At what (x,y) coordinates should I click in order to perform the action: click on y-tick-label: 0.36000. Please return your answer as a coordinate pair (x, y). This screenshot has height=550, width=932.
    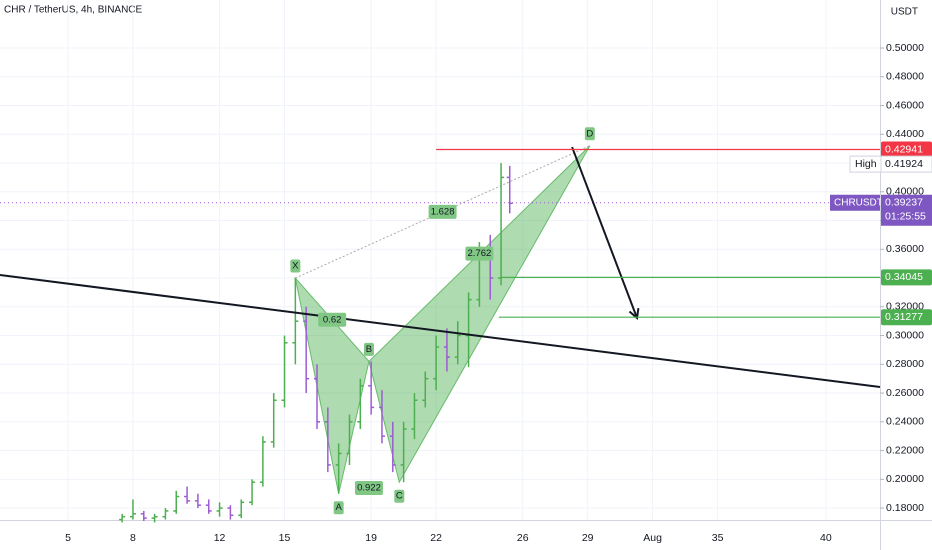
    Looking at the image, I should click on (905, 249).